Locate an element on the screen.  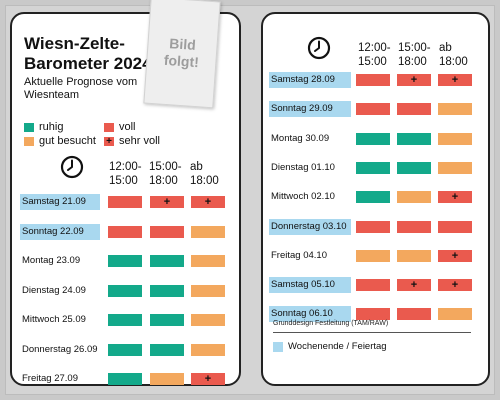
schedule-row: Montag 30.09 is located at coordinates (370, 139).